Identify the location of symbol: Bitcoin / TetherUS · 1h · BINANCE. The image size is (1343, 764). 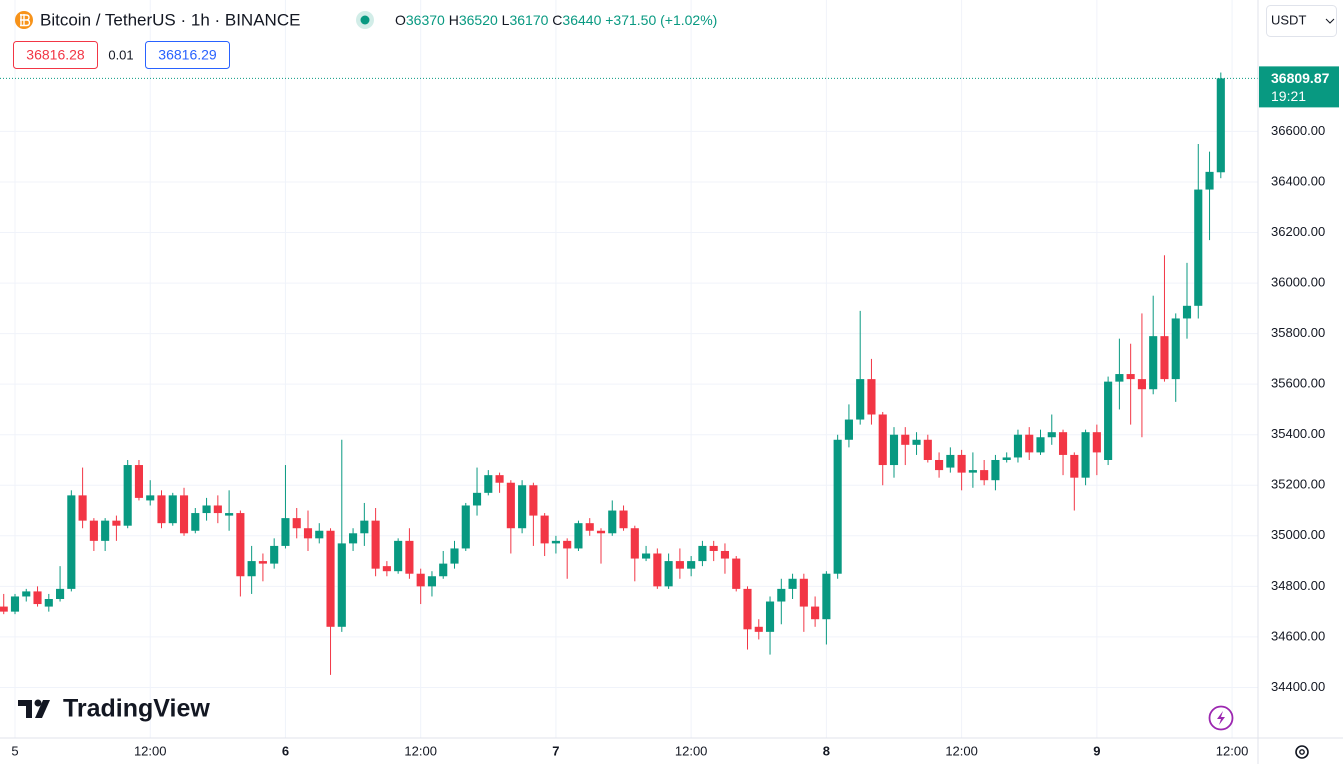
(170, 19).